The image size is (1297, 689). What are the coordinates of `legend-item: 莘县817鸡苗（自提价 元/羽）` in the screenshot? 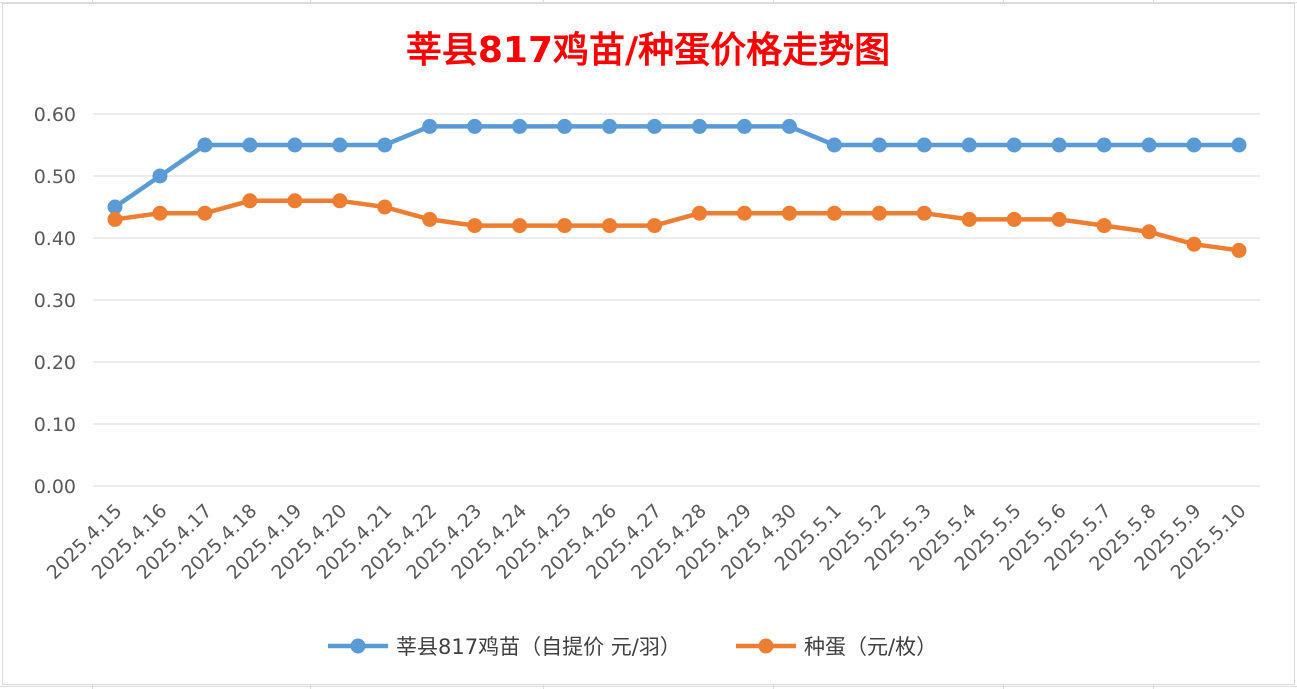 It's located at (504, 647).